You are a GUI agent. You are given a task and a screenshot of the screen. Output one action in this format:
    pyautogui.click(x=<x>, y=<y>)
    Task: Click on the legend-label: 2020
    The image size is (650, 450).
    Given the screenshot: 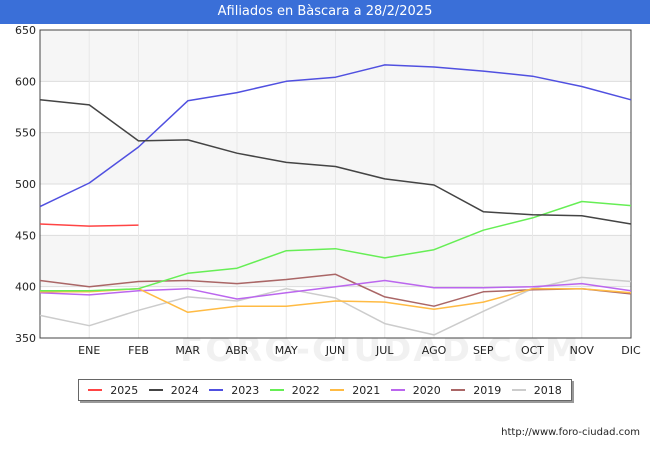 What is the action you would take?
    pyautogui.click(x=426, y=390)
    